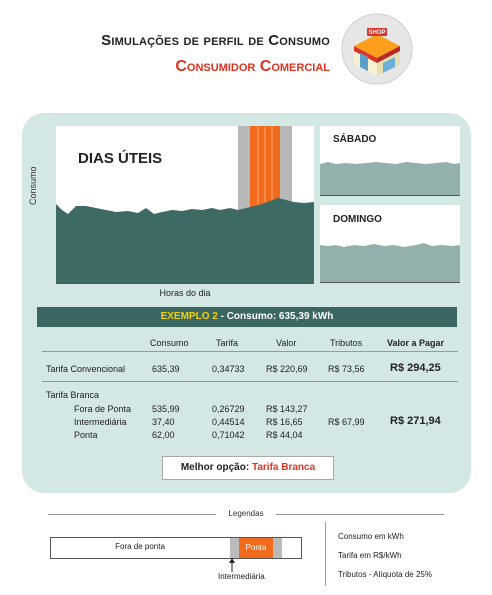 The width and height of the screenshot is (492, 595). I want to click on legend-separator, so click(325, 554).